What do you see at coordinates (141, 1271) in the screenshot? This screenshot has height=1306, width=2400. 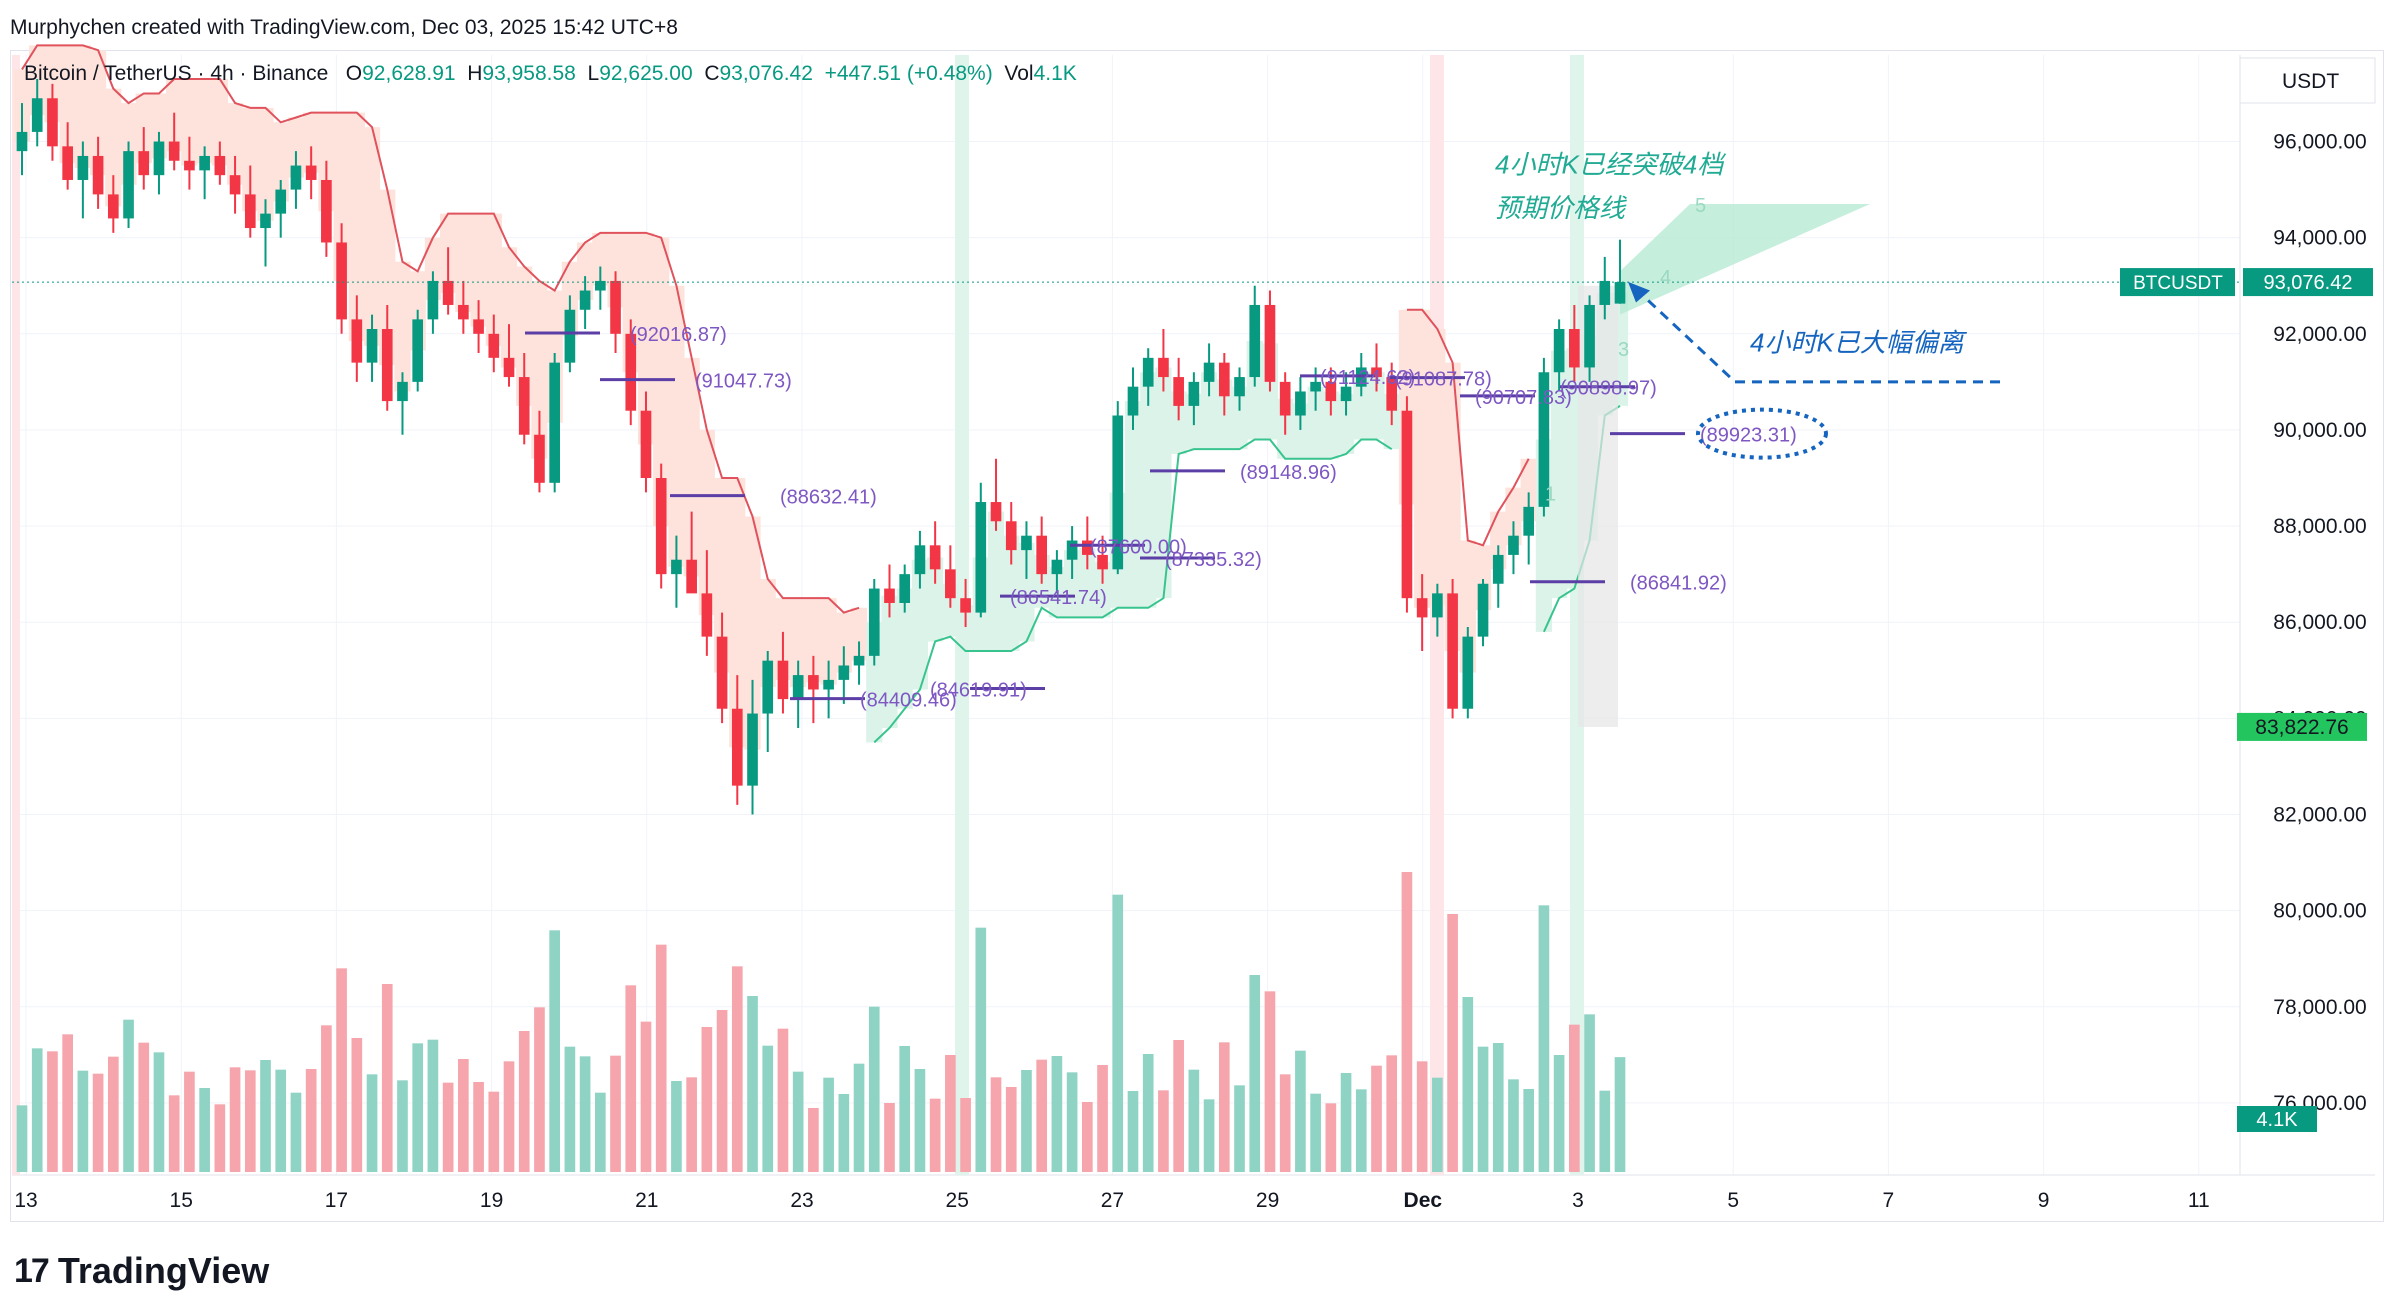 I see `tradingview-brand: 17 TradingView` at bounding box center [141, 1271].